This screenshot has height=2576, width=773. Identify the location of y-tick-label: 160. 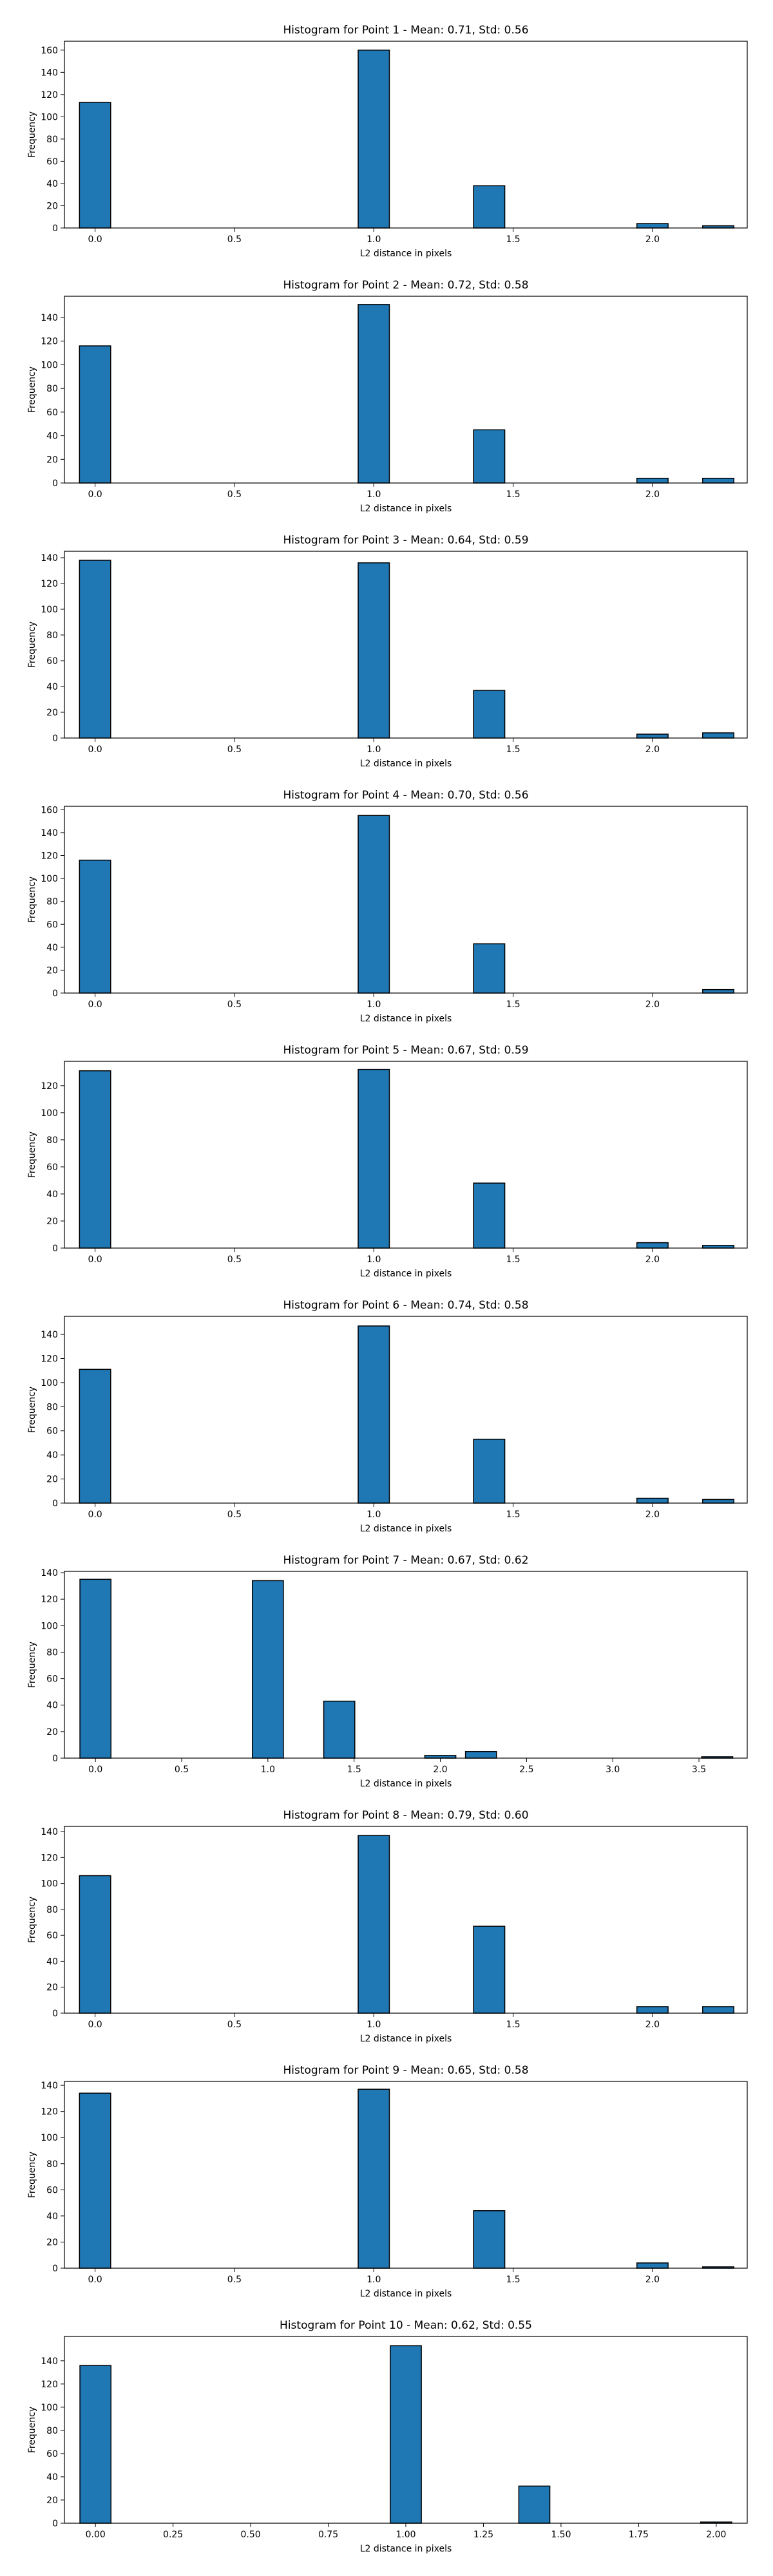
(50, 51).